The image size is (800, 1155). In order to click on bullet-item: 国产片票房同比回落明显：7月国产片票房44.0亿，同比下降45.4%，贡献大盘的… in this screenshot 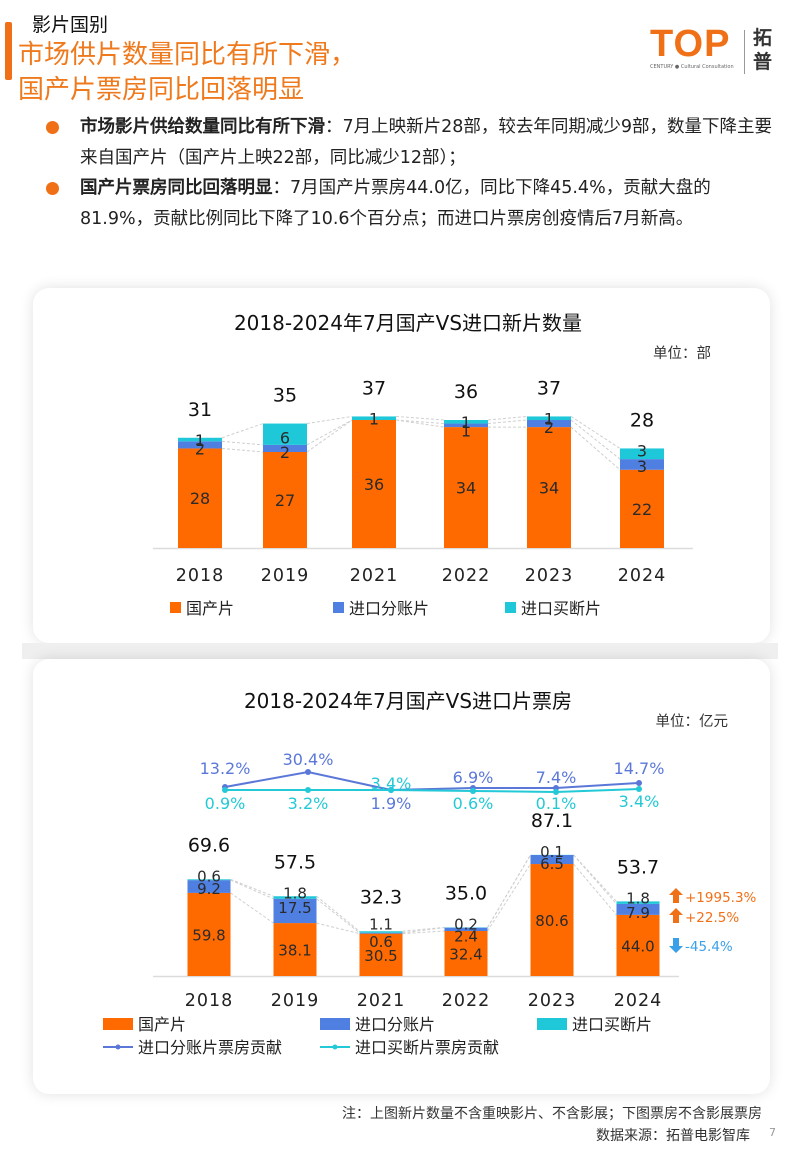, I will do `click(410, 203)`.